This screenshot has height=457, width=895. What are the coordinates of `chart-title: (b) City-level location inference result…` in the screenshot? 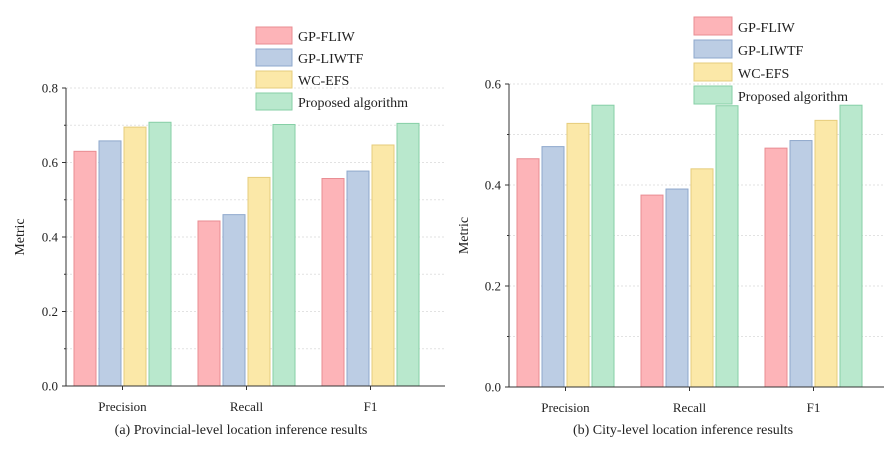 It's located at (683, 430).